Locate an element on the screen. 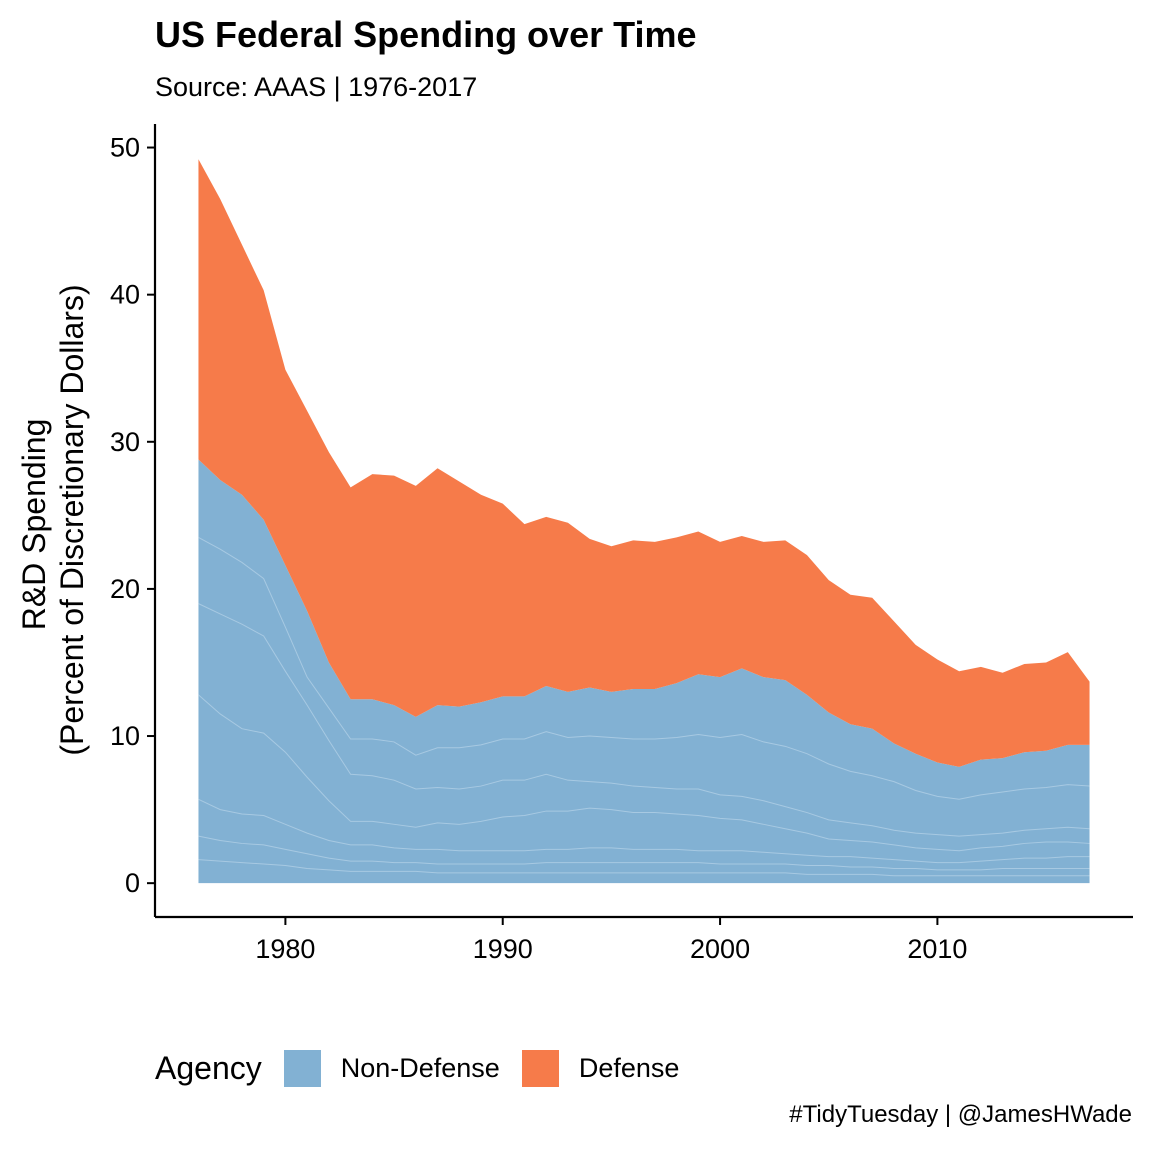  legend-item-non-defense: Non-Defense is located at coordinates (391, 1068).